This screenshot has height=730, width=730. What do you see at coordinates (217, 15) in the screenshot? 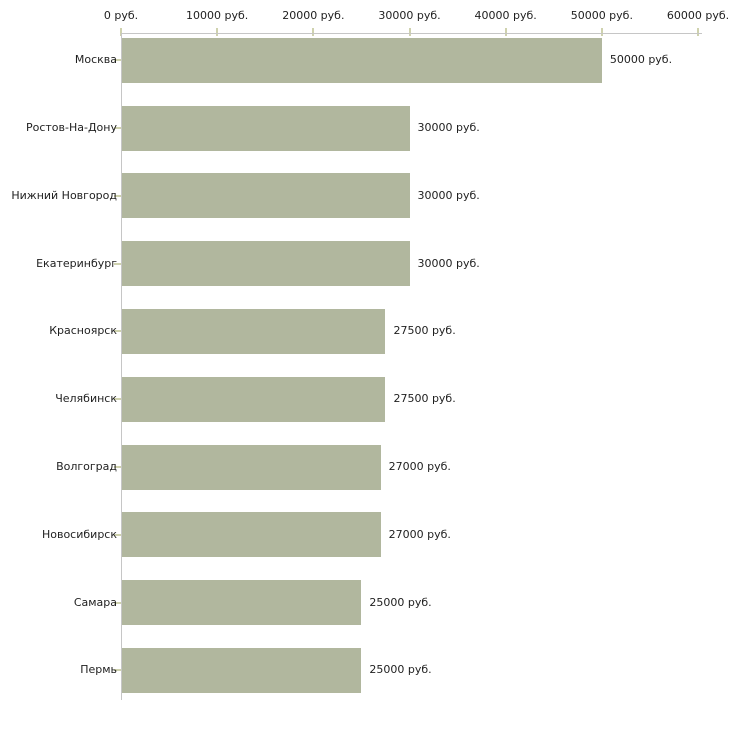
I see `x-axis-tick-label: 10000 руб.` at bounding box center [217, 15].